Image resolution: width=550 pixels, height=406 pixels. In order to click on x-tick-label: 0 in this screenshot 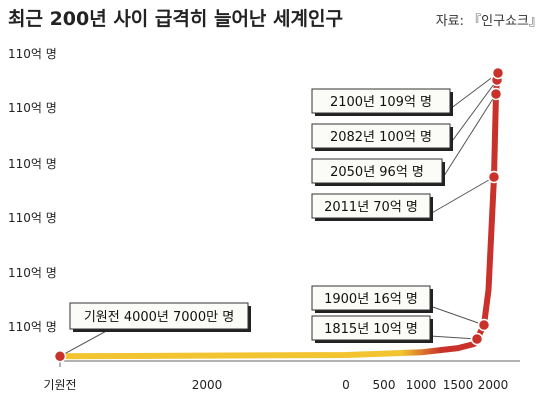, I will do `click(346, 385)`.